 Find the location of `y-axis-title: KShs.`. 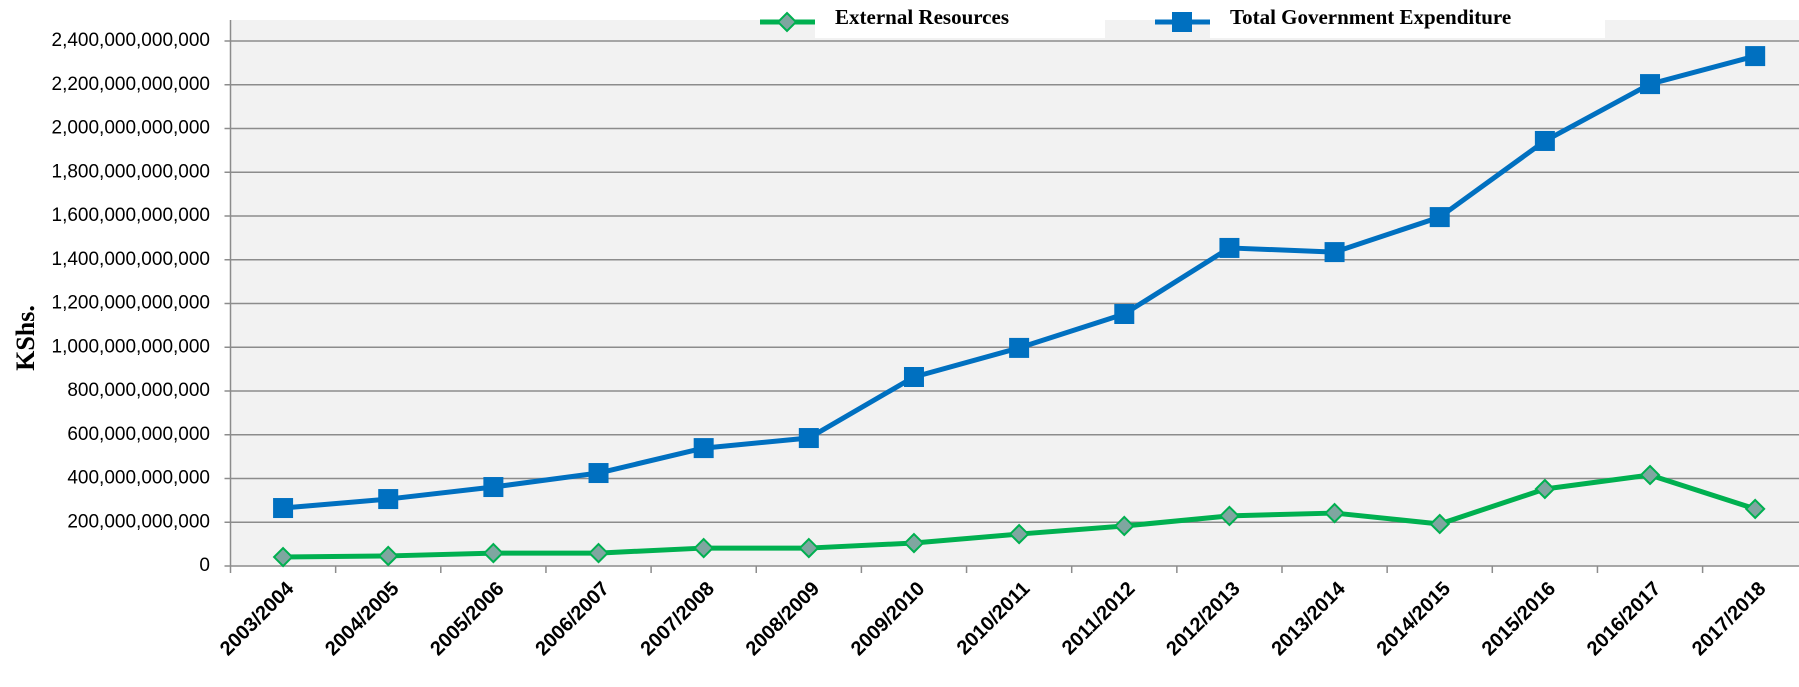

y-axis-title: KShs. is located at coordinates (25, 338).